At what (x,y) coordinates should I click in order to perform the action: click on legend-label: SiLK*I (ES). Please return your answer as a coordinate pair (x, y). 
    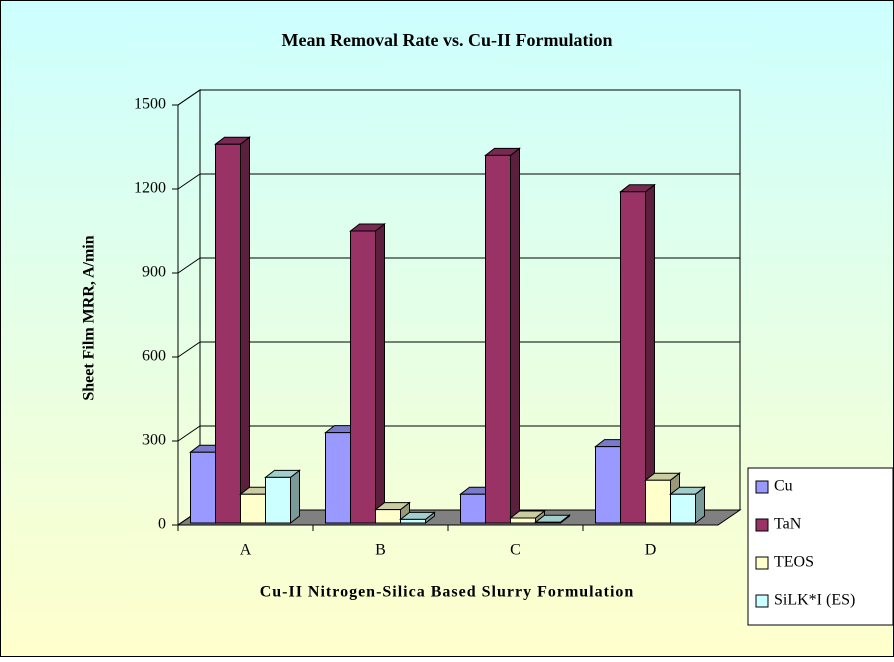
    Looking at the image, I should click on (814, 600).